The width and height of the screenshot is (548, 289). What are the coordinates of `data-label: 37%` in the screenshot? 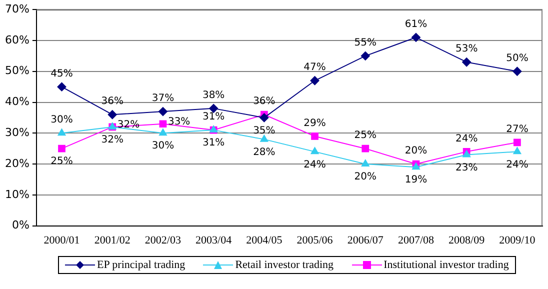 It's located at (163, 98).